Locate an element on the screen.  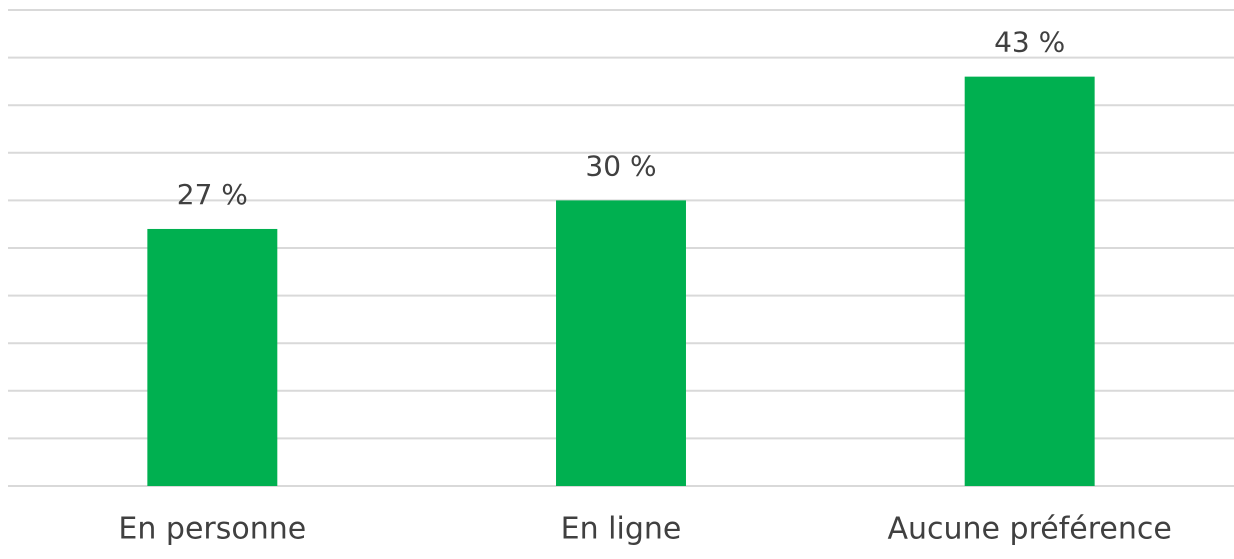
x-tick-label: En ligne is located at coordinates (621, 529).